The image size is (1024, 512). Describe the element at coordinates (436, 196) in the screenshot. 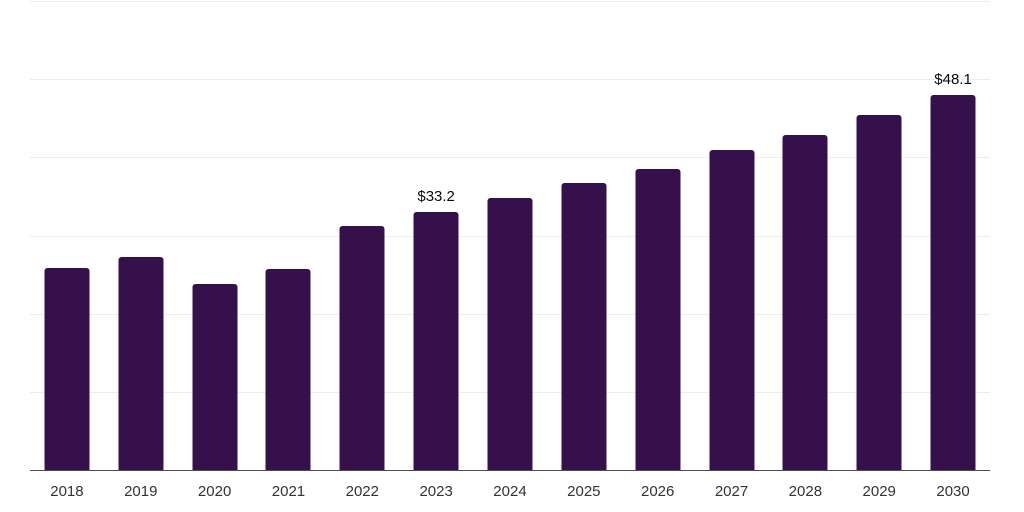

I see `value-label-2023: $33.2` at that location.